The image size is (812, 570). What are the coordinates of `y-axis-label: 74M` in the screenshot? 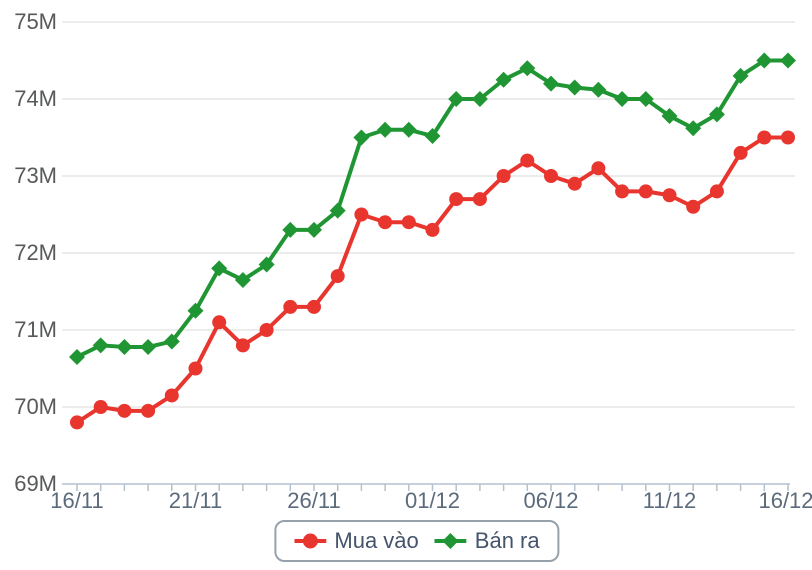 It's located at (35, 98).